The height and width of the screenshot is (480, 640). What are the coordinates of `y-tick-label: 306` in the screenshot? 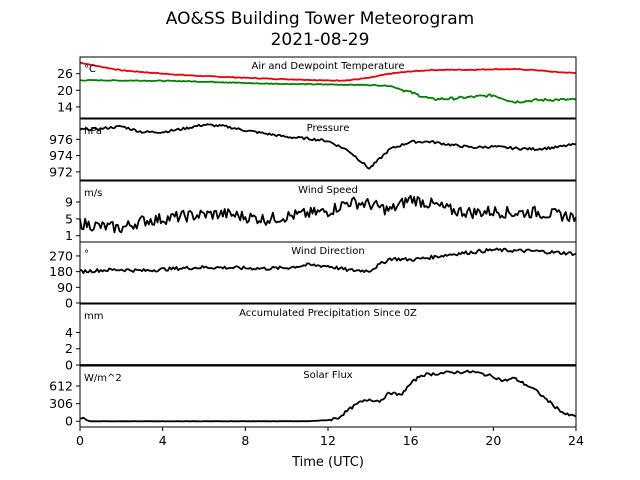 It's located at (61, 403).